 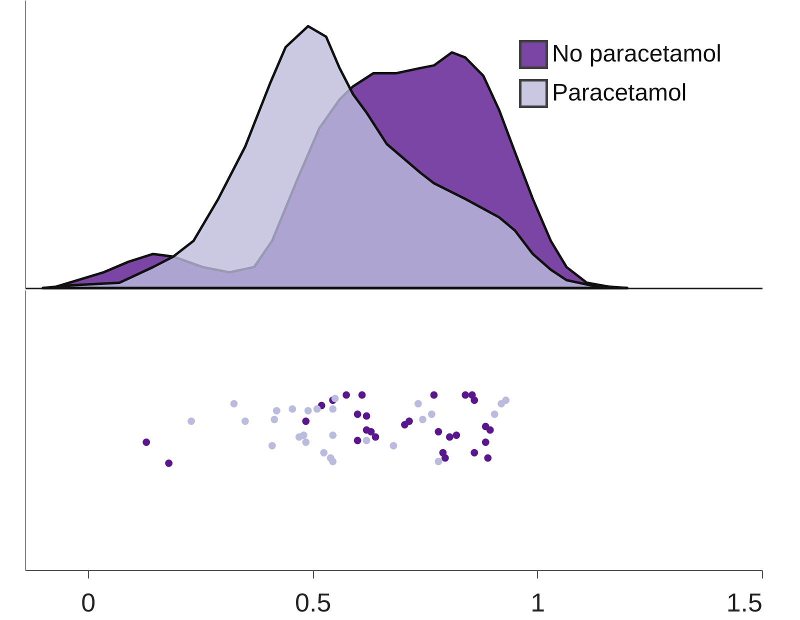 What do you see at coordinates (619, 93) in the screenshot?
I see `legend-label: Paracetamol` at bounding box center [619, 93].